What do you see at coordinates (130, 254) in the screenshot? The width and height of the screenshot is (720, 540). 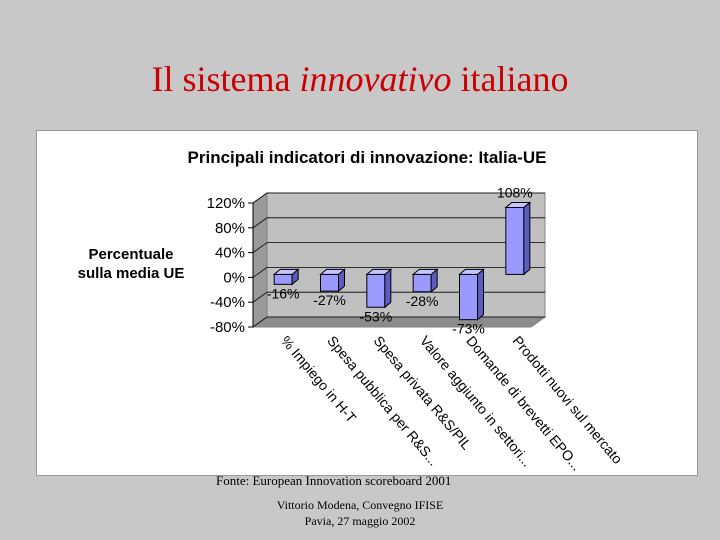 I see `y-axis-label: Percentuale` at bounding box center [130, 254].